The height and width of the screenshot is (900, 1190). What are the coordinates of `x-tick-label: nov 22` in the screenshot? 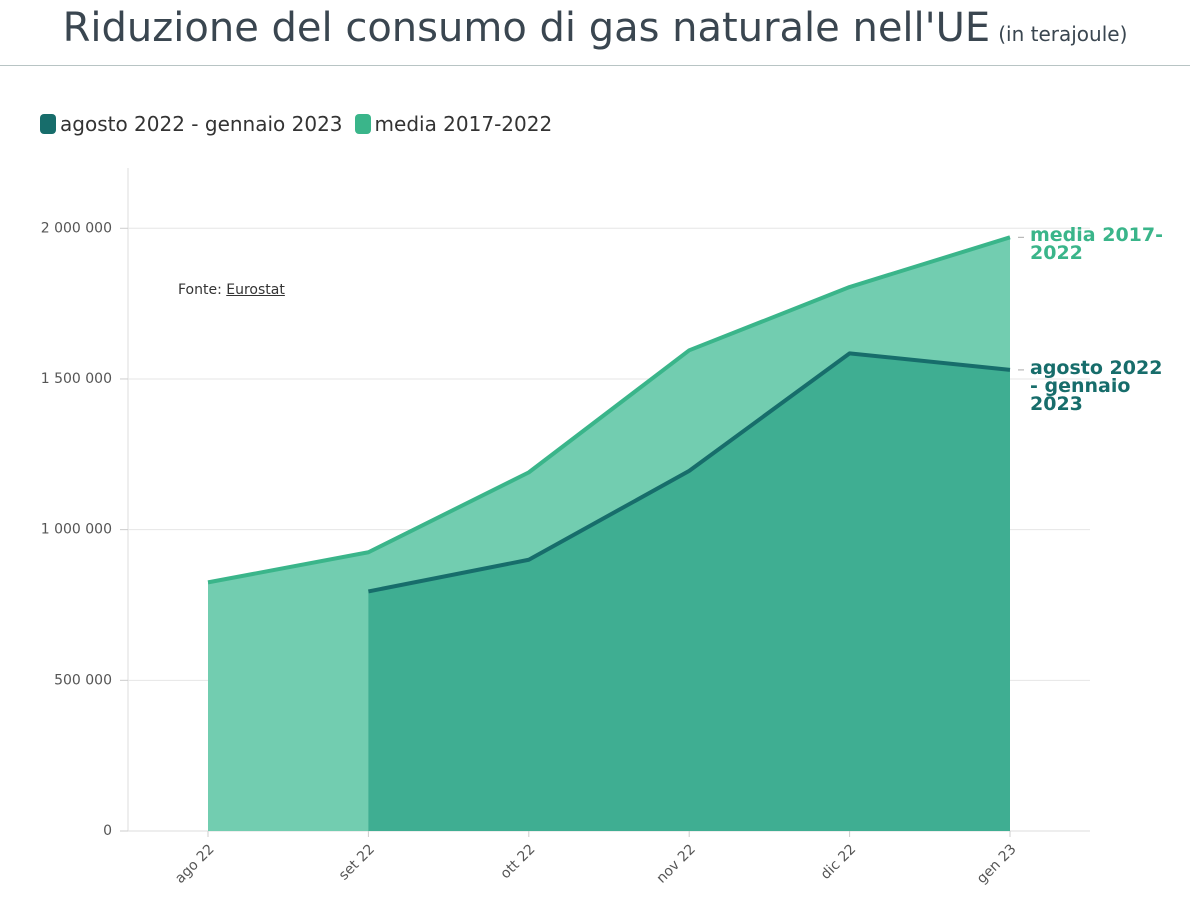 It's located at (676, 863).